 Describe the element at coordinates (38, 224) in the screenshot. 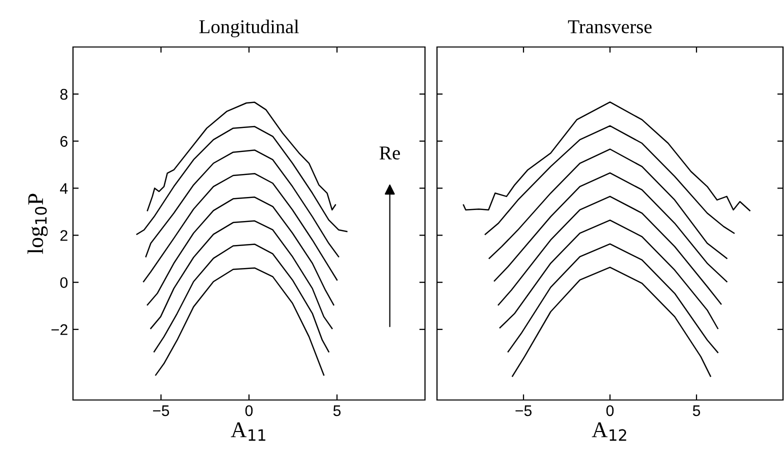

I see `y-axis-title: log$_{10}$P` at that location.